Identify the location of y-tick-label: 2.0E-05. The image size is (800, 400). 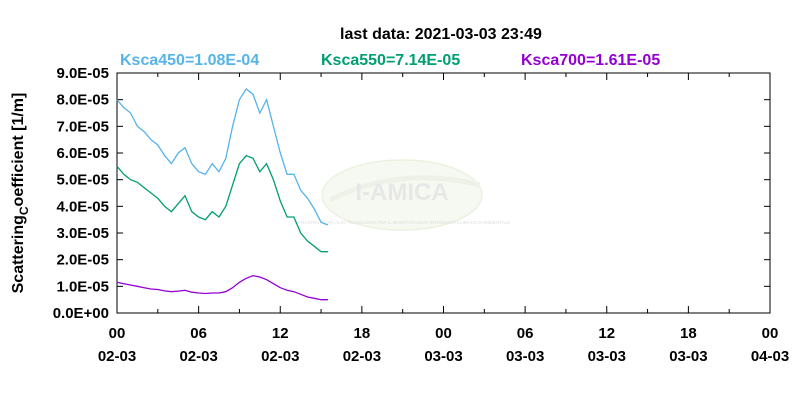
(82, 260).